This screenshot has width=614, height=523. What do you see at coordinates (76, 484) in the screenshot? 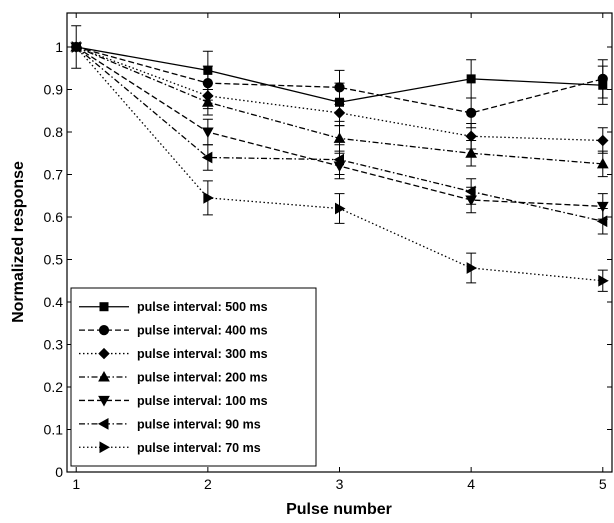
I see `x-tick-label: 1` at bounding box center [76, 484].